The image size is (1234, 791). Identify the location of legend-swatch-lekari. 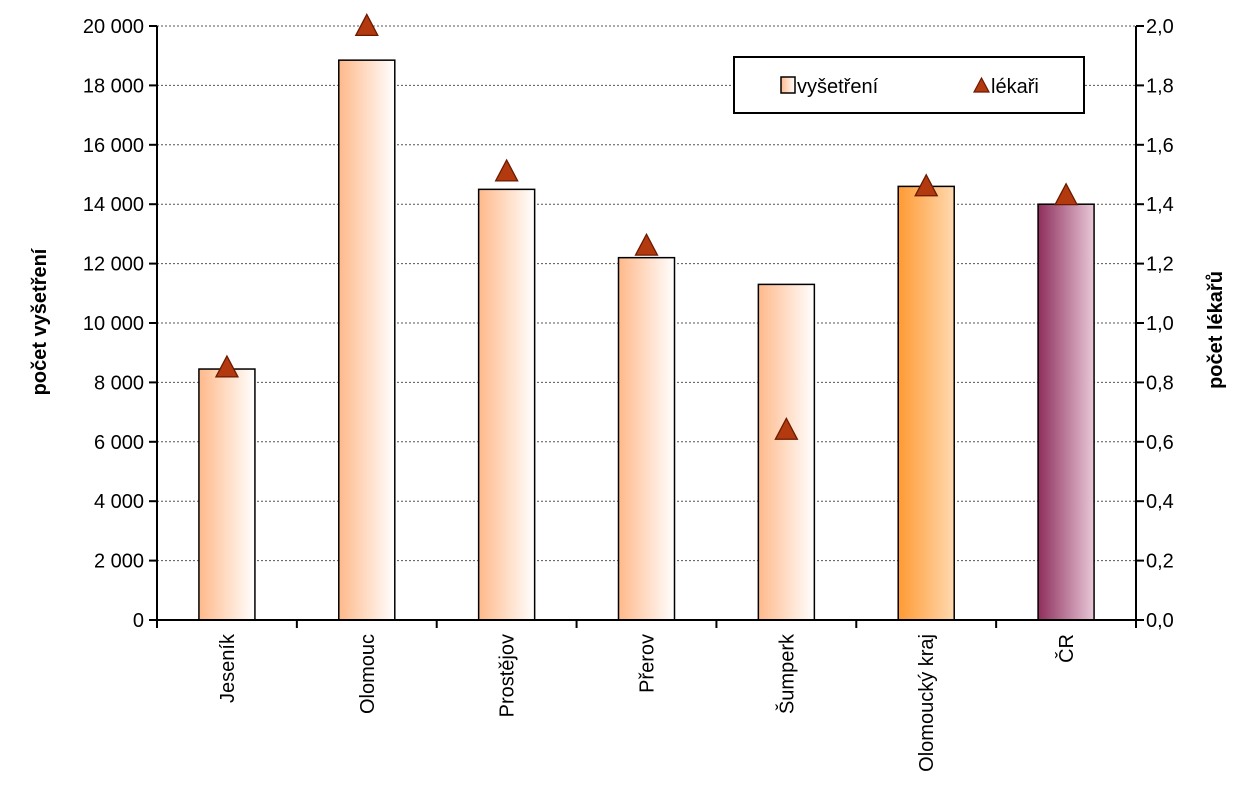
(981, 84).